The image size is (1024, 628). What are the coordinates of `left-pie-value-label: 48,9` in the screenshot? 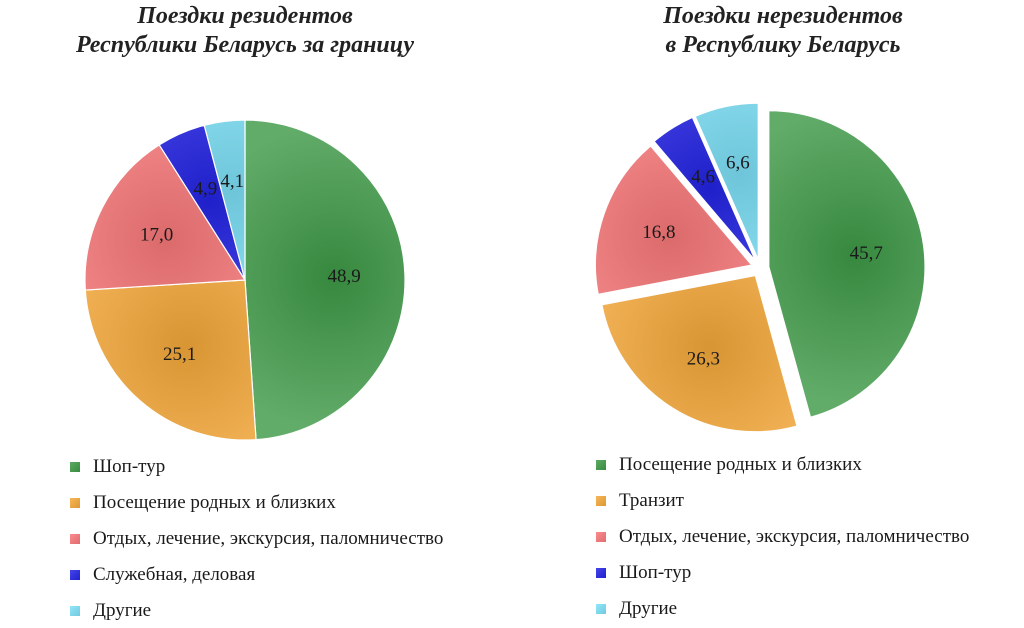 It's located at (344, 276).